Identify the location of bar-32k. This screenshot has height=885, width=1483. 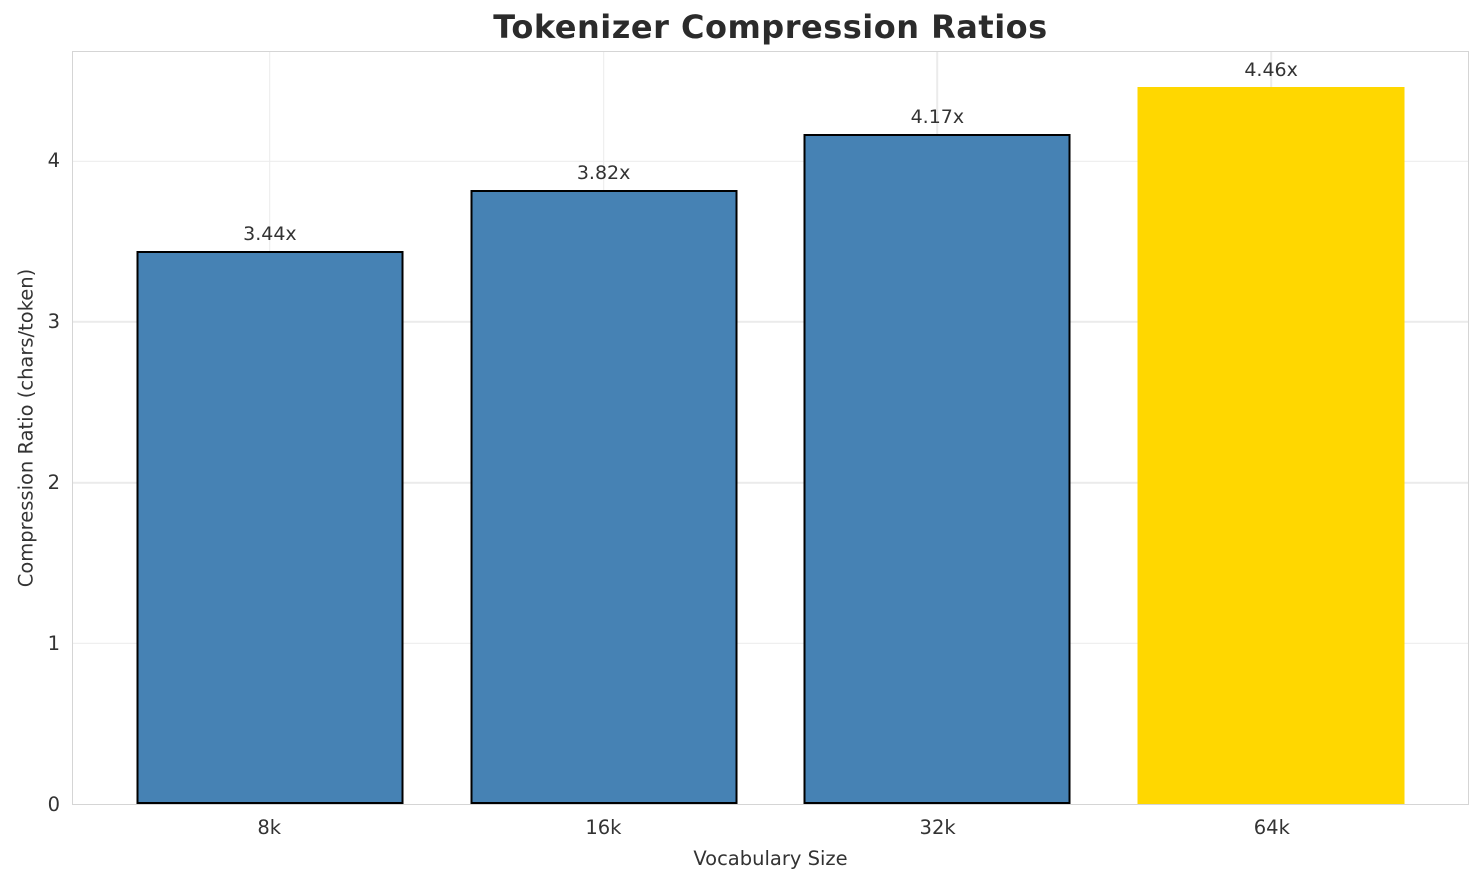
(937, 468).